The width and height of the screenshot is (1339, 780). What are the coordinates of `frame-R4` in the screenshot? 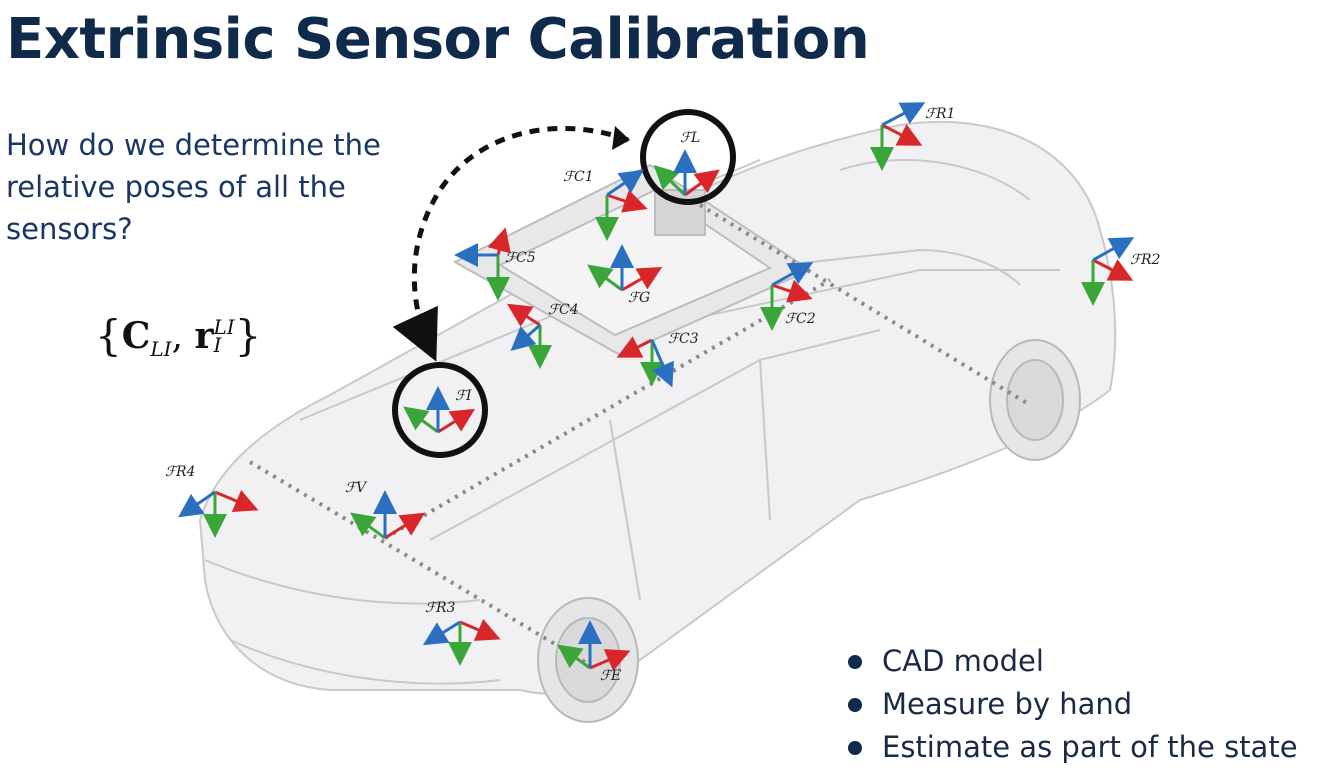 It's located at (218, 513).